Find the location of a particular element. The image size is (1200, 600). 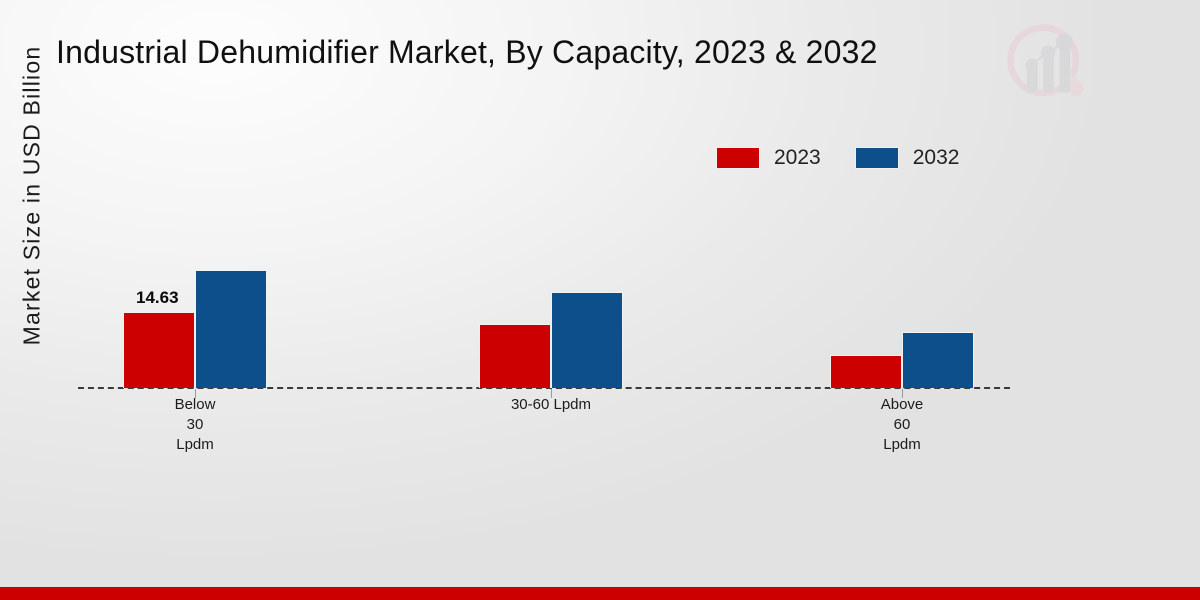

legend-label-2032: 2032 is located at coordinates (936, 157).